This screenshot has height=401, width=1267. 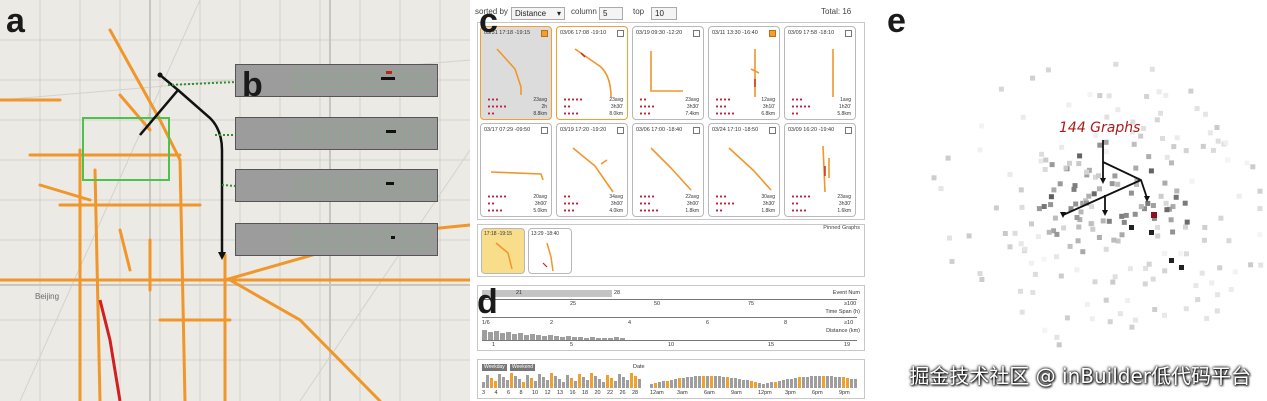 I want to click on pinned-card: 13:29 -18:40, so click(x=550, y=251).